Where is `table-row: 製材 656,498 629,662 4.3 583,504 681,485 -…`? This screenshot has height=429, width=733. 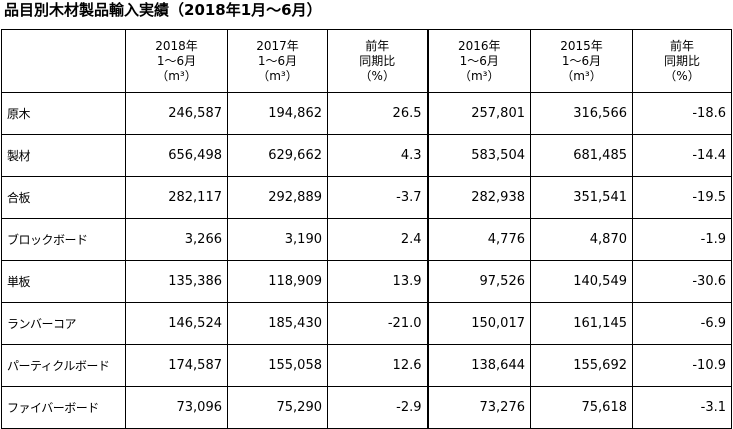
table-row: 製材 656,498 629,662 4.3 583,504 681,485 -… is located at coordinates (366, 155).